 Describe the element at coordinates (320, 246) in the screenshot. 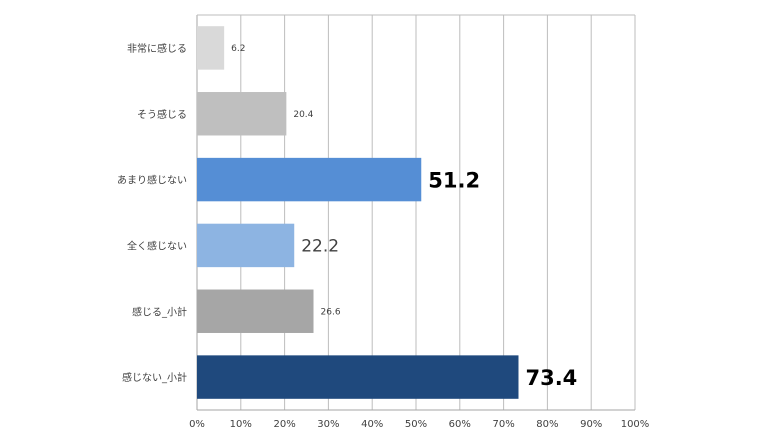

I see `data-label: 22.2` at that location.